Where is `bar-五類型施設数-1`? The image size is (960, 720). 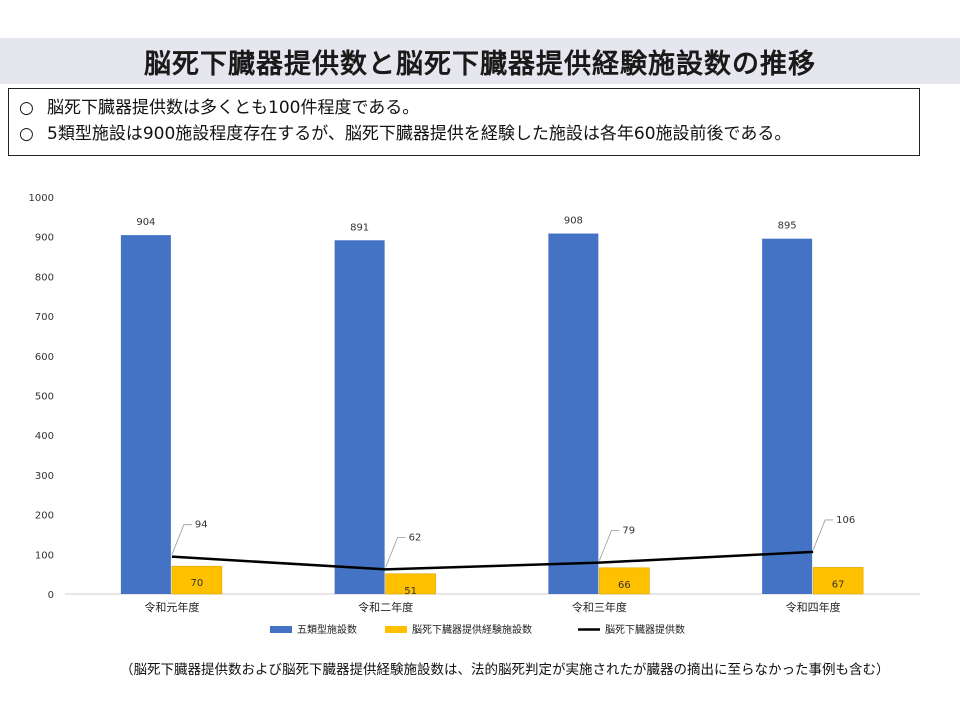 bar-五類型施設数-1 is located at coordinates (359, 417).